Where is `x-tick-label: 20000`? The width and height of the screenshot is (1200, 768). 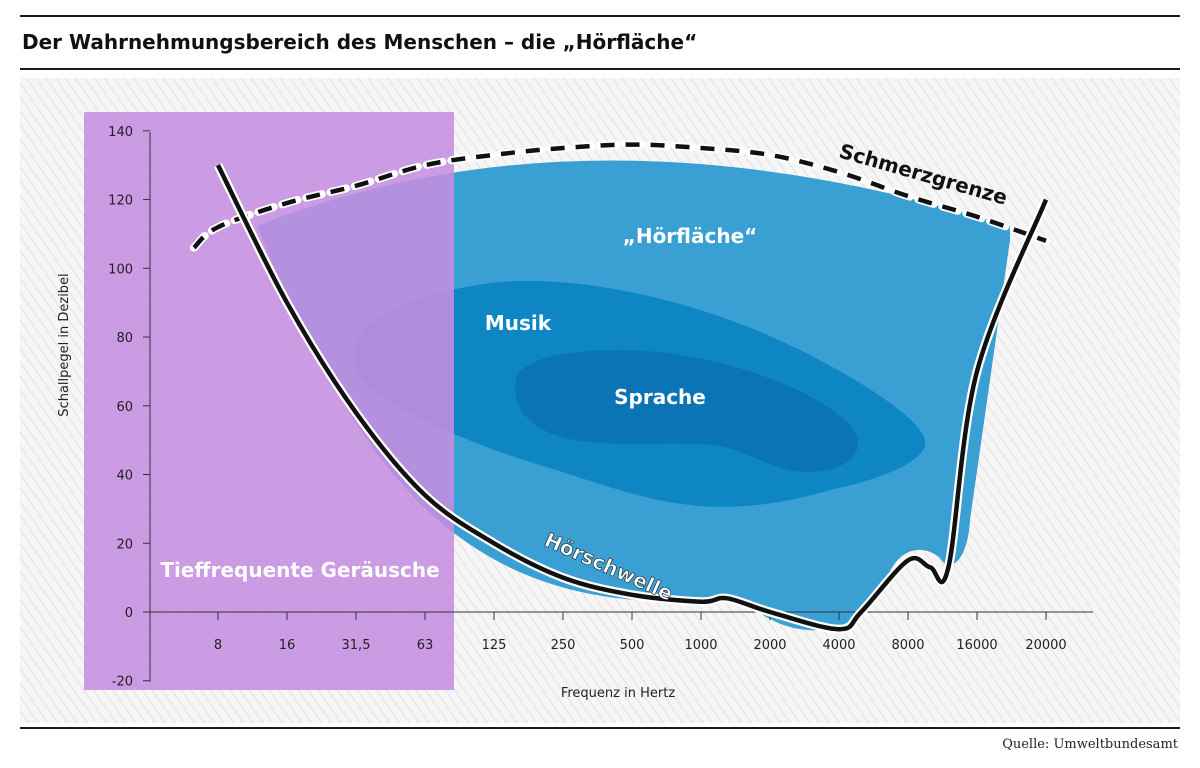 x-tick-label: 20000 is located at coordinates (1045, 645).